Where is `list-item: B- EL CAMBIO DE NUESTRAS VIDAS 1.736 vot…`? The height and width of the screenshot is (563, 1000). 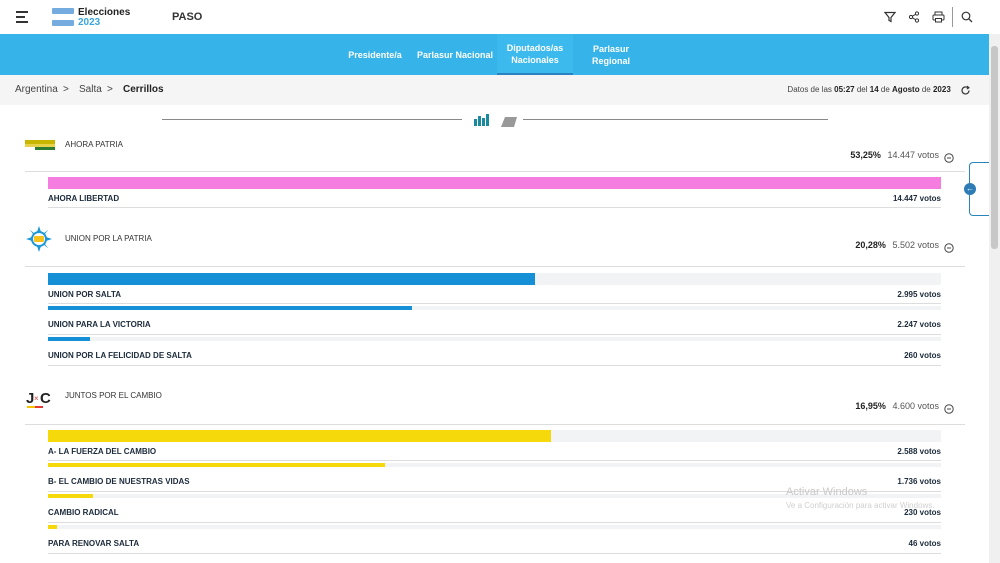 list-item: B- EL CAMBIO DE NUESTRAS VIDAS 1.736 vot… is located at coordinates (494, 476).